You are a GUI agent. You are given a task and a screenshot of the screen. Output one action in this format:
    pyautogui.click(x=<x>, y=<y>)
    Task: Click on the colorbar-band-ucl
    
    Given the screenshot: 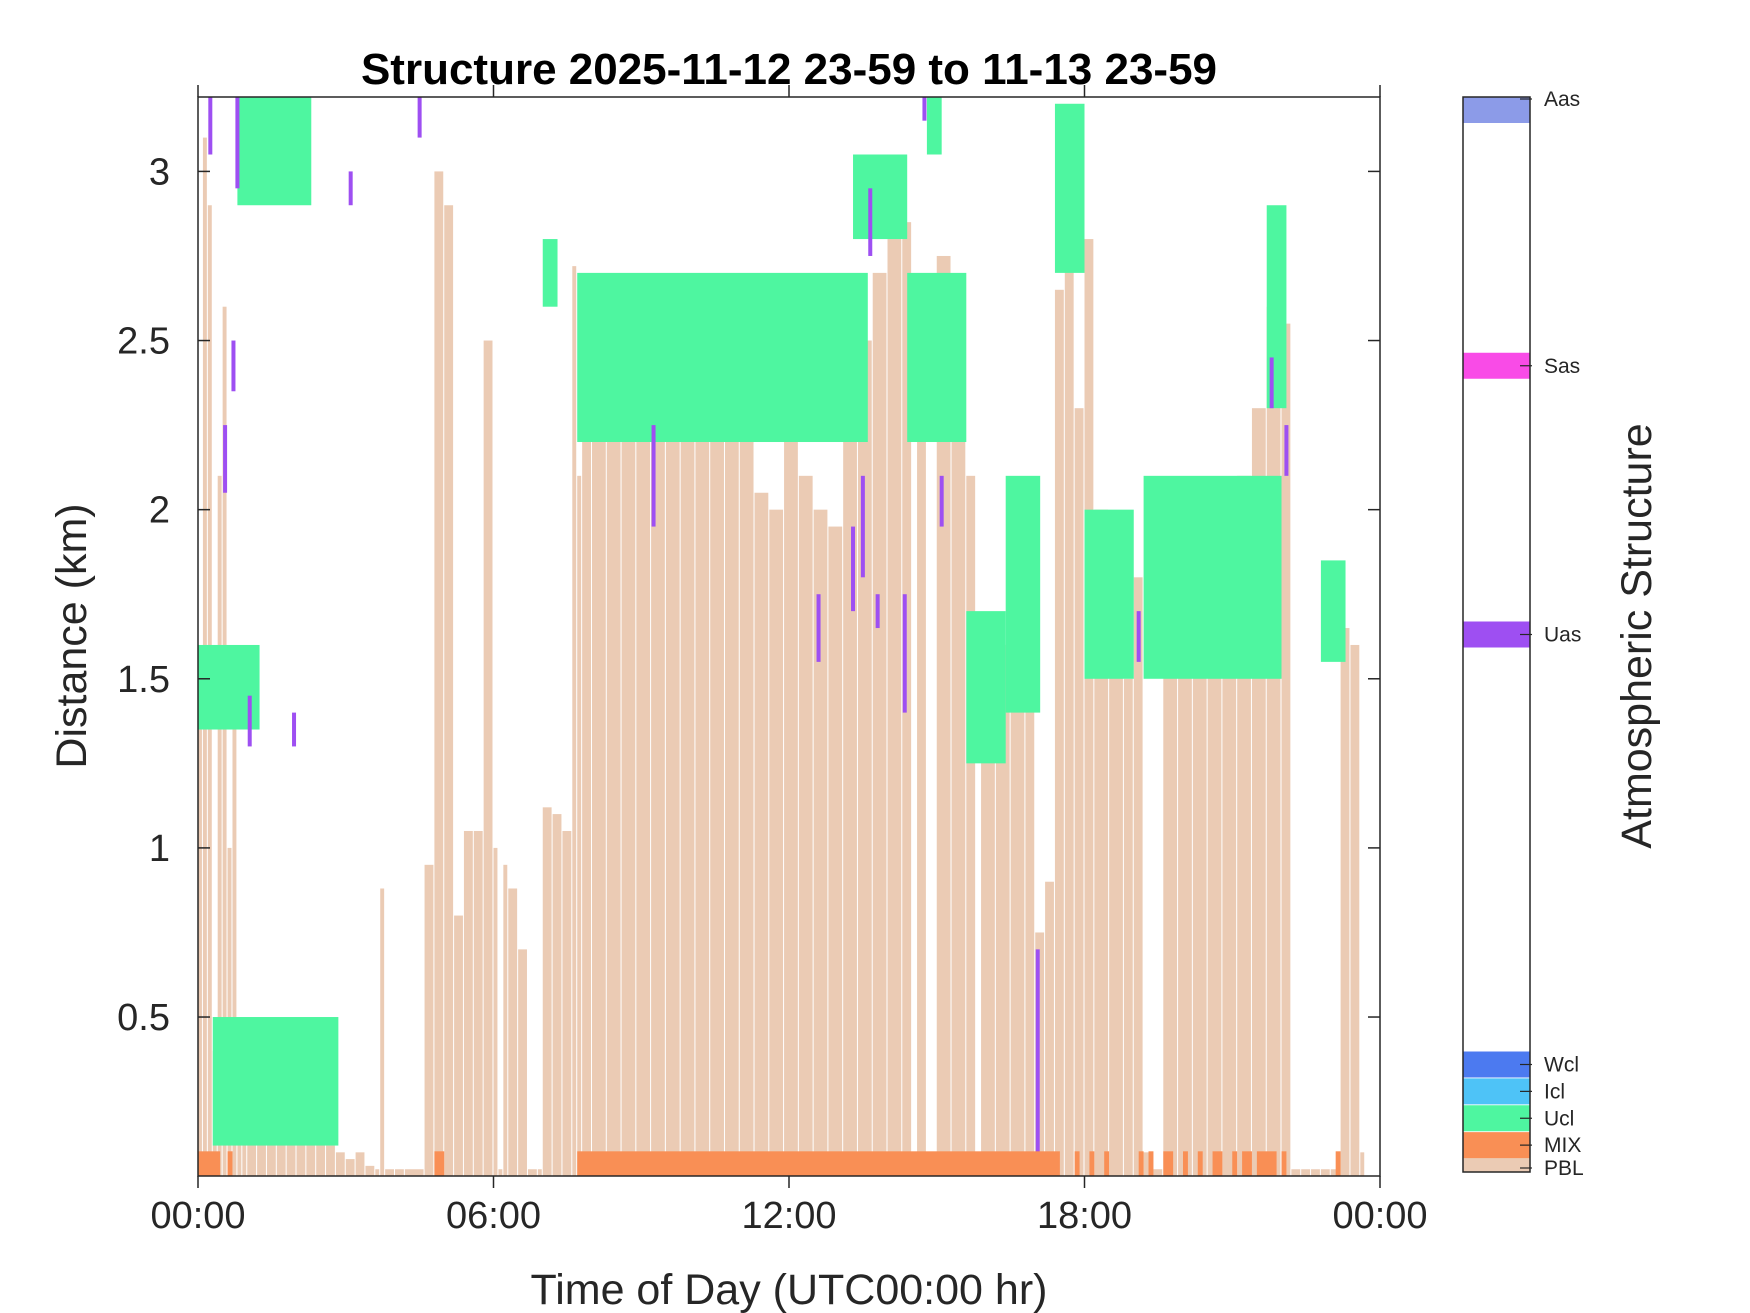 What is the action you would take?
    pyautogui.click(x=1496, y=1118)
    